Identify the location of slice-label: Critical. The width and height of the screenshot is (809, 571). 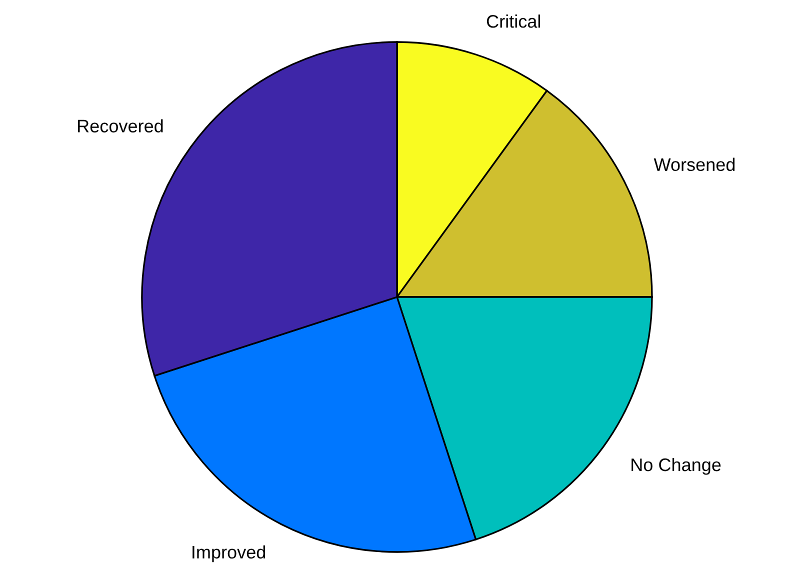
(513, 21).